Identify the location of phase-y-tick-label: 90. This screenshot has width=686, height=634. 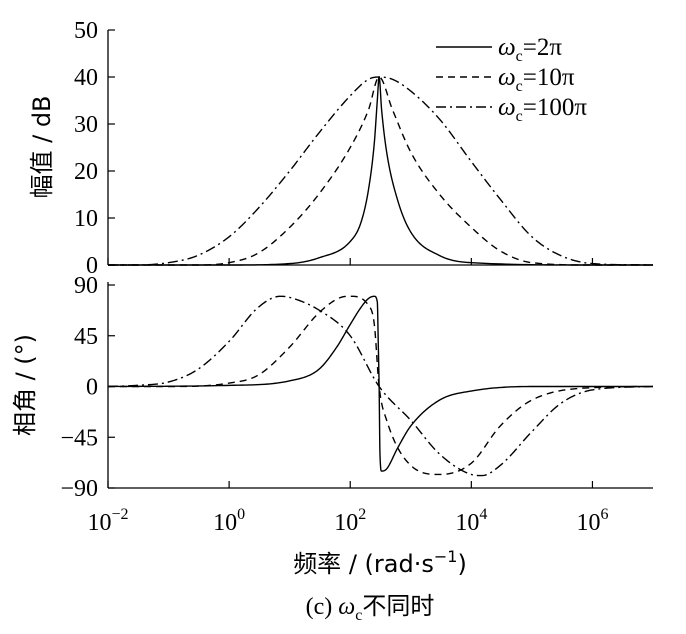
(86, 286).